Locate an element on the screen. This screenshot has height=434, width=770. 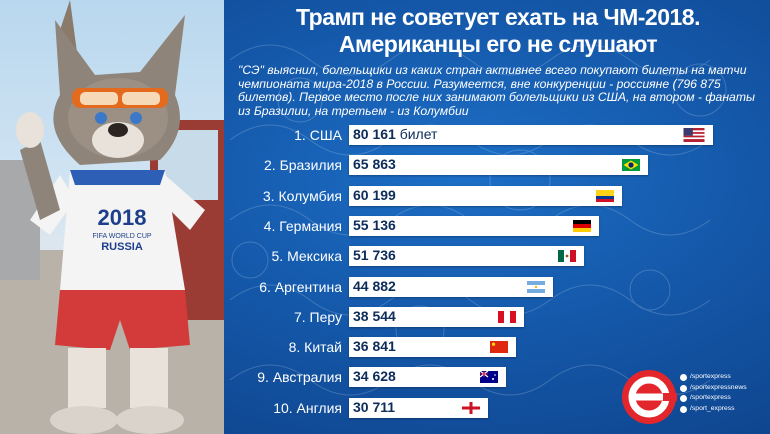
value-number: 36 841 is located at coordinates (374, 346).